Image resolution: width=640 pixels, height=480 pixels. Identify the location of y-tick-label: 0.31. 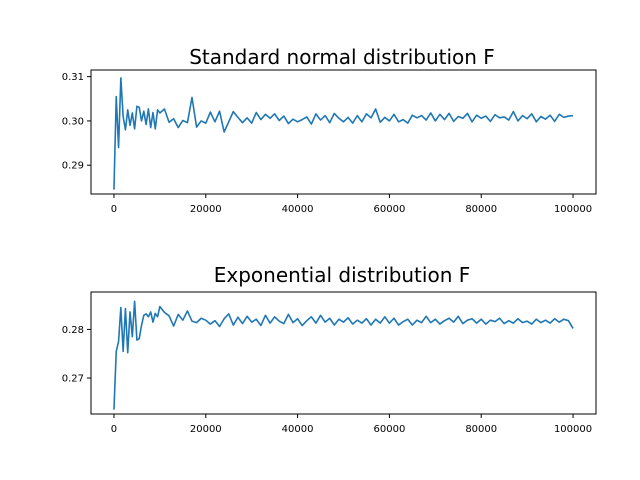
(73, 77).